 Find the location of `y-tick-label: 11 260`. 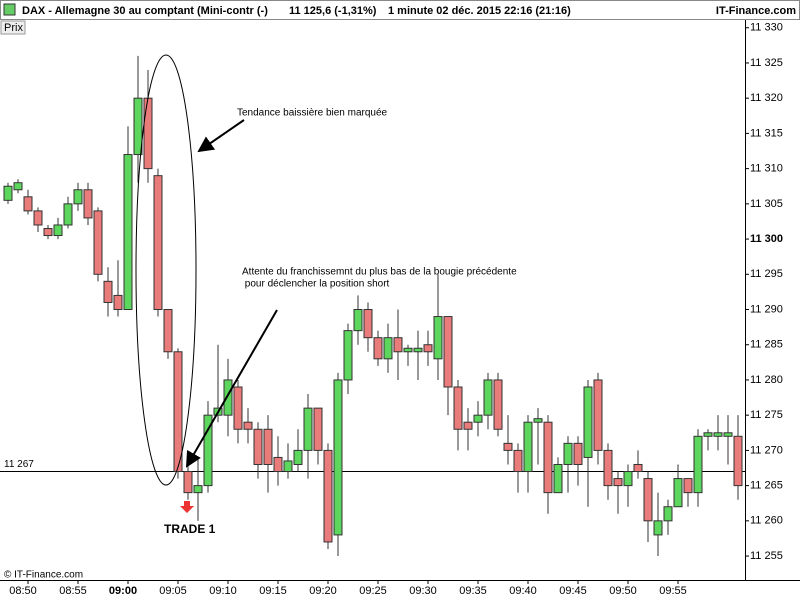

y-tick-label: 11 260 is located at coordinates (766, 521).